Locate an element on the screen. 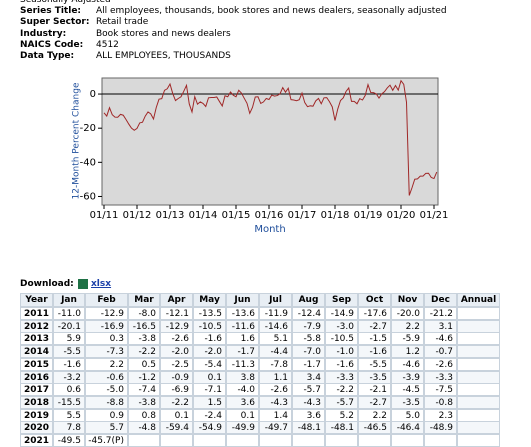  table-cell: -0.9 is located at coordinates (176, 377).